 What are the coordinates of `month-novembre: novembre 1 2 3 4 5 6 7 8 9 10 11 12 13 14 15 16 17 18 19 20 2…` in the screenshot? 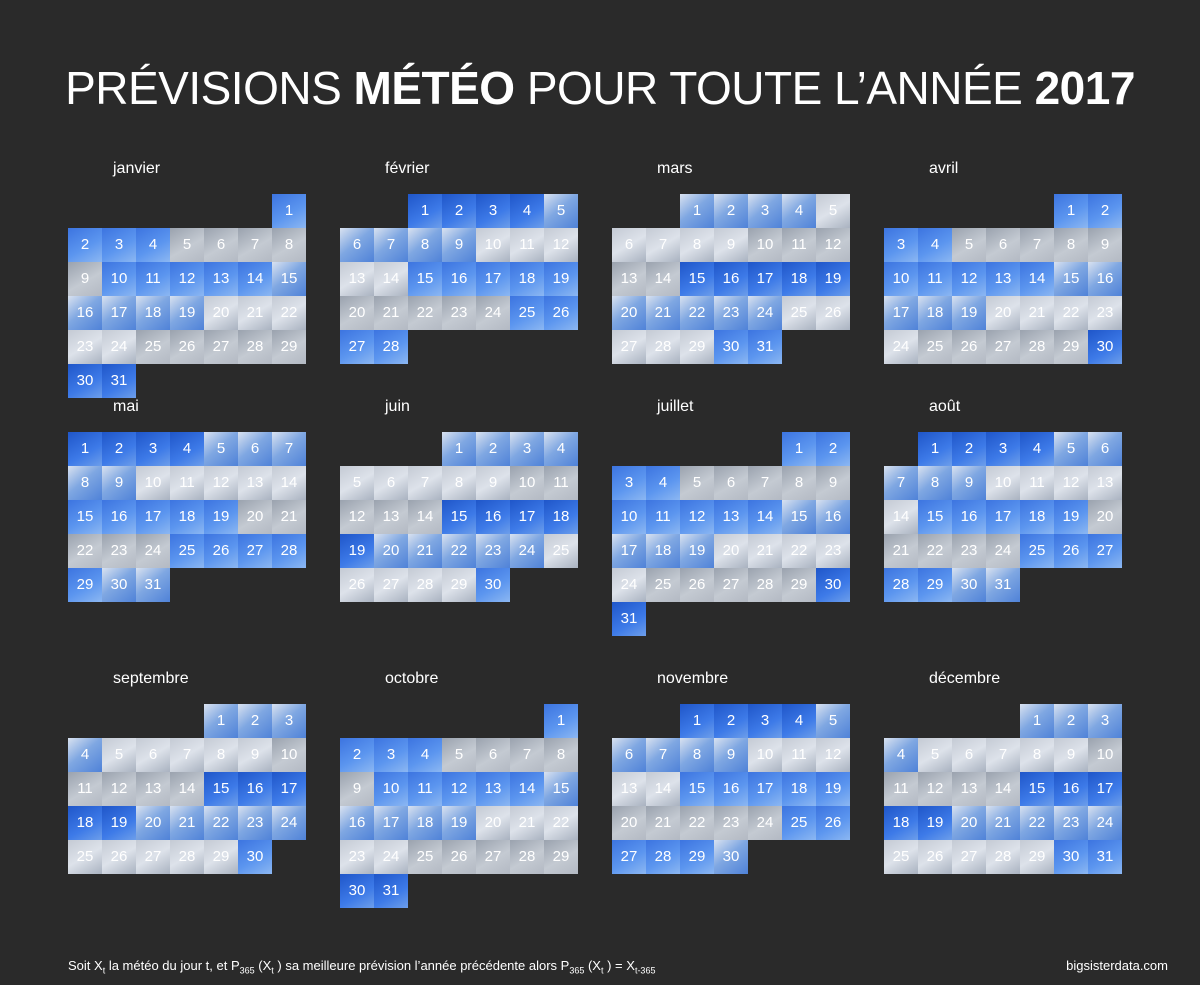 It's located at (731, 810).